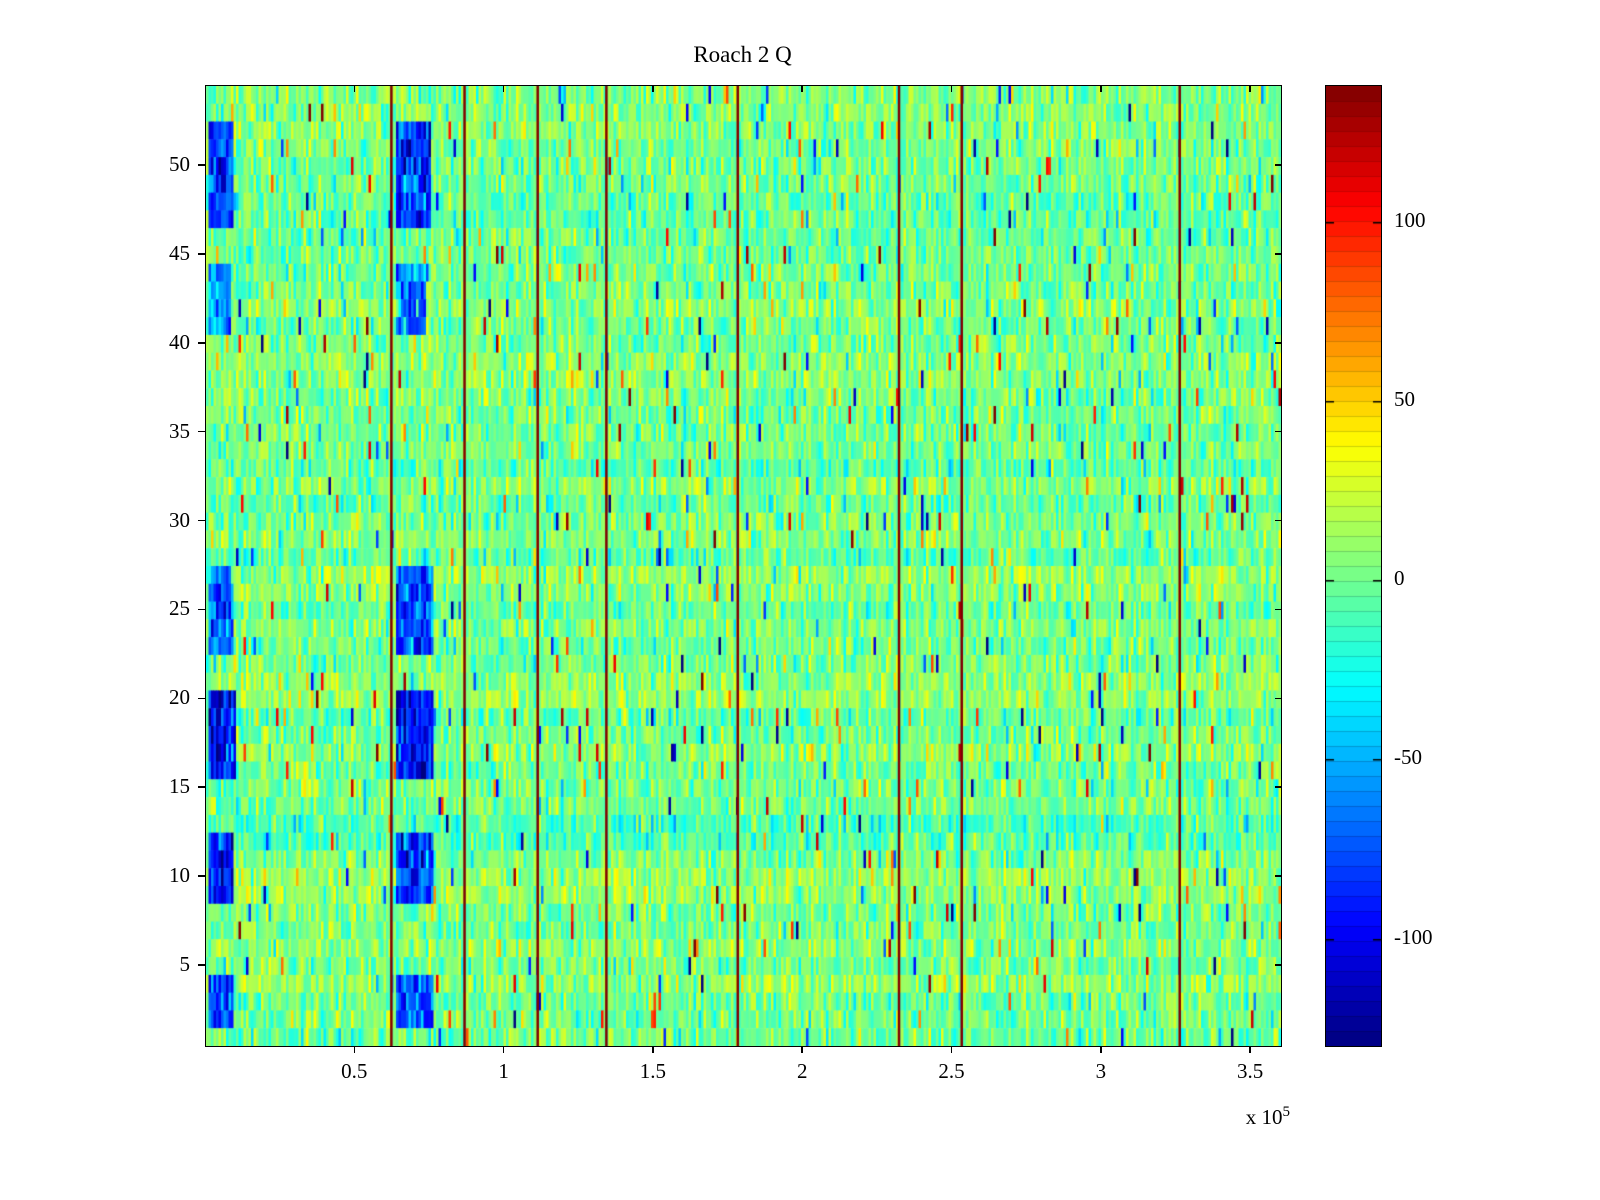  I want to click on x-axis-exponent-power: 5, so click(1286, 1112).